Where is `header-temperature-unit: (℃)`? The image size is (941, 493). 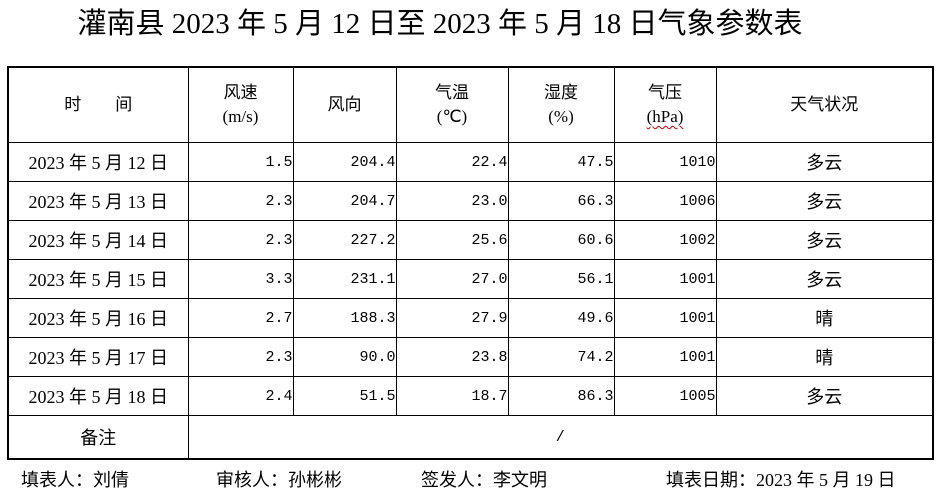 header-temperature-unit: (℃) is located at coordinates (452, 116).